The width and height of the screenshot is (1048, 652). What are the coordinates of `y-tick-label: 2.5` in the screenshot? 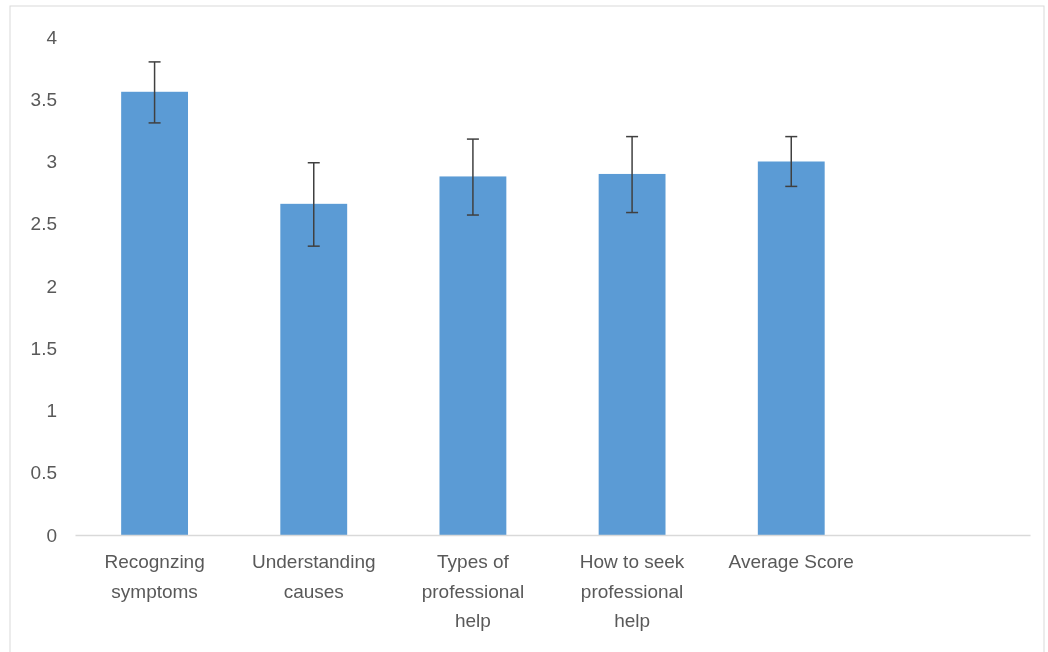 It's located at (43, 224).